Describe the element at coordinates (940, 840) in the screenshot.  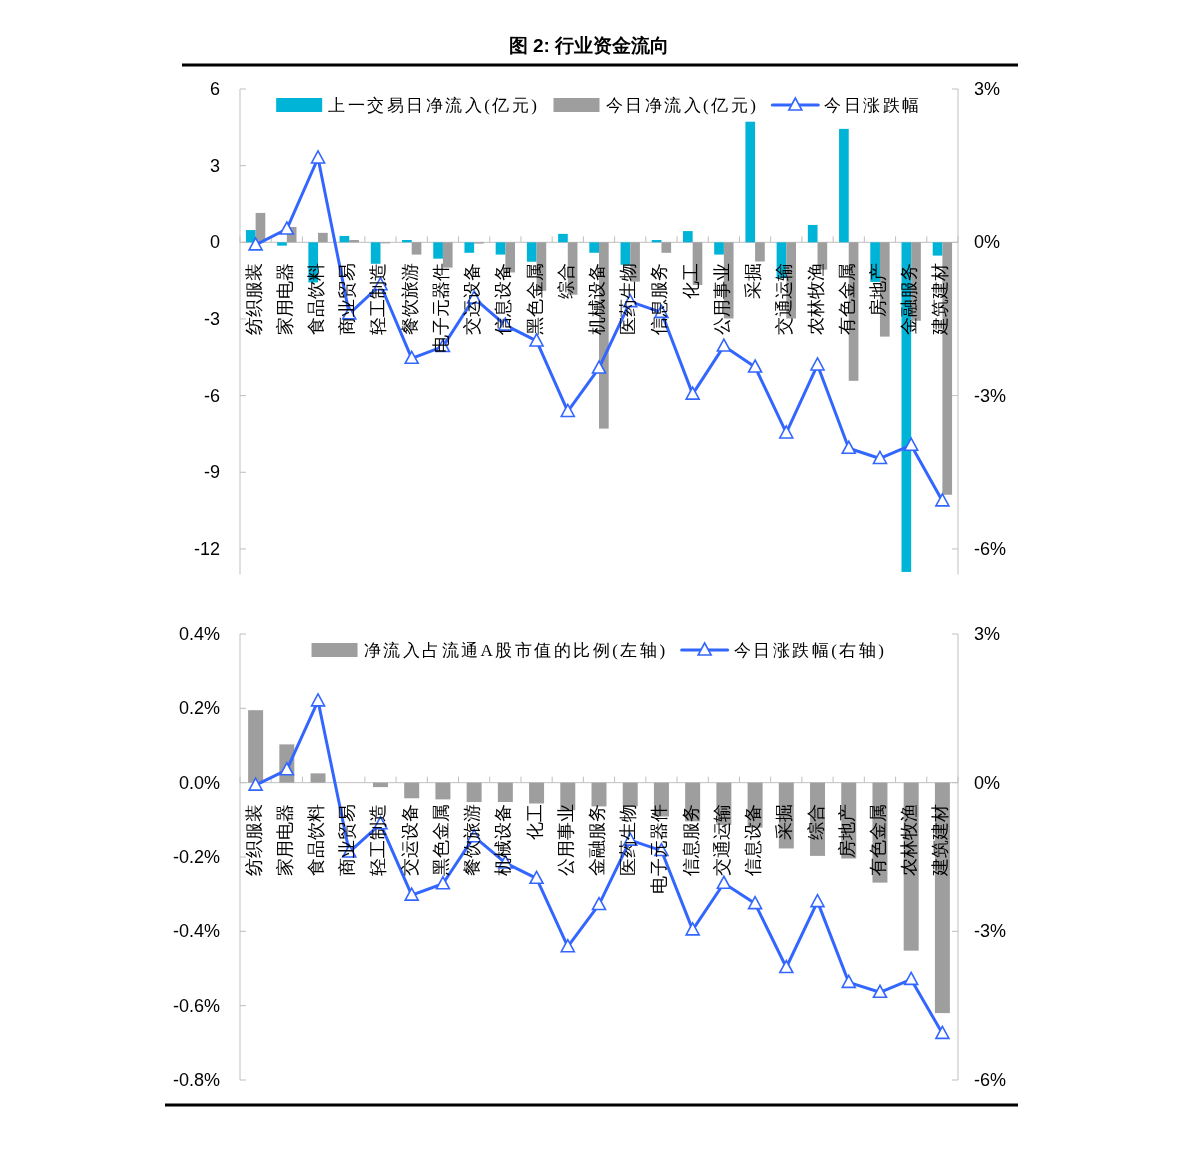
I see `x-tick-label: 建筑建材` at that location.